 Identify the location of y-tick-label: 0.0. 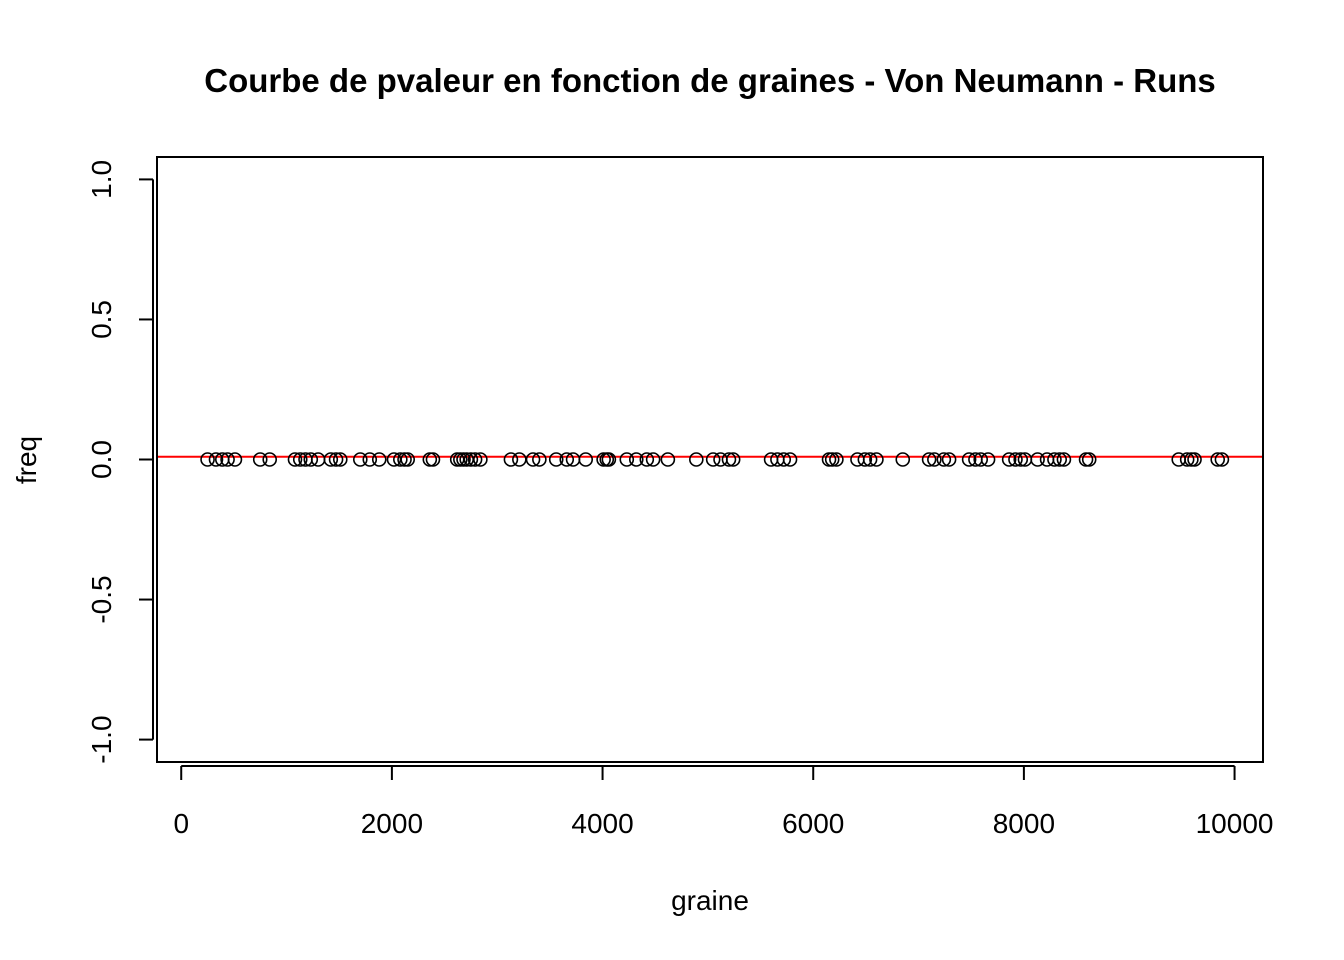
(101, 459).